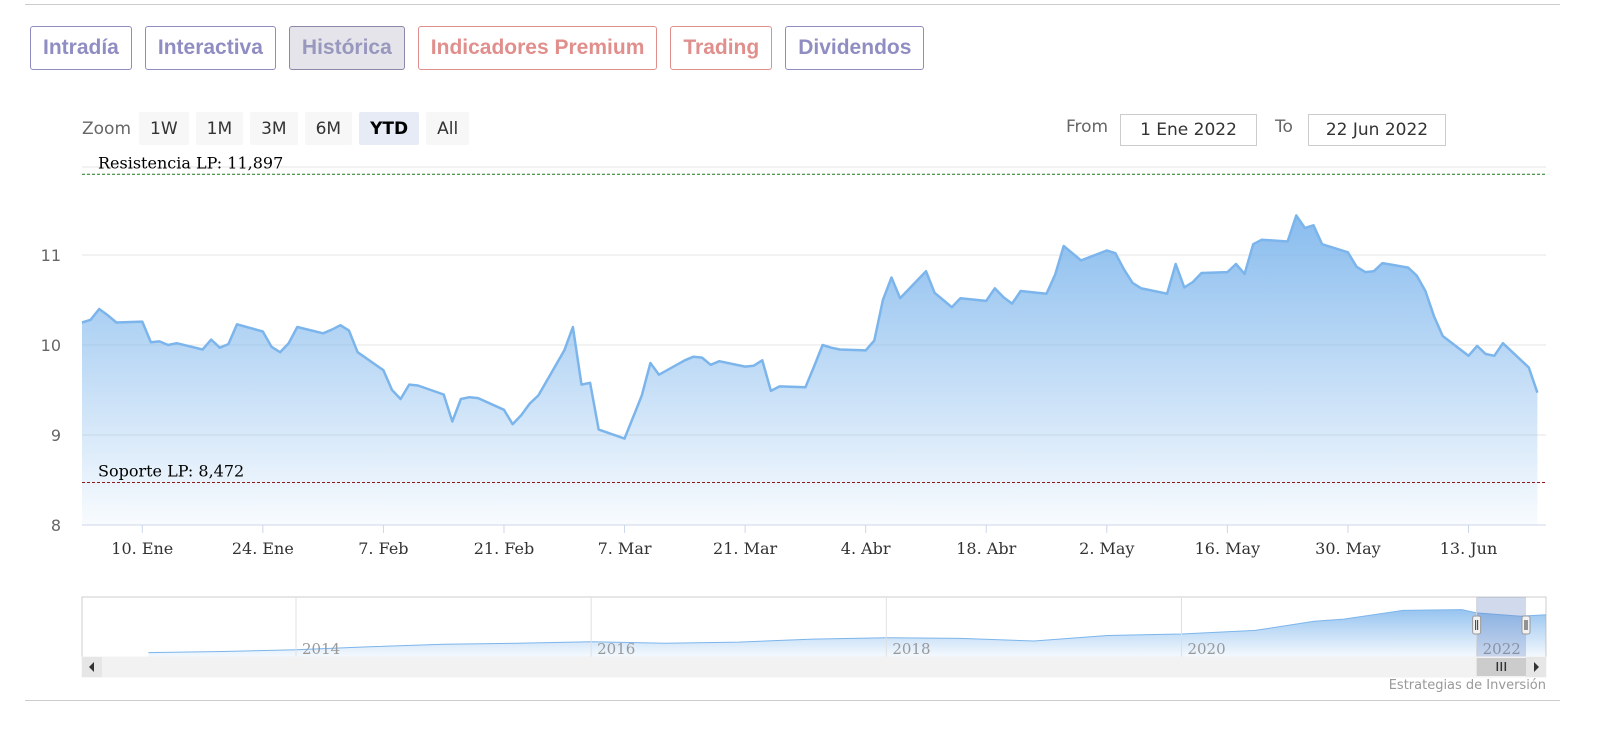 Image resolution: width=1612 pixels, height=740 pixels. Describe the element at coordinates (321, 649) in the screenshot. I see `navigator-year-label: 2014` at that location.